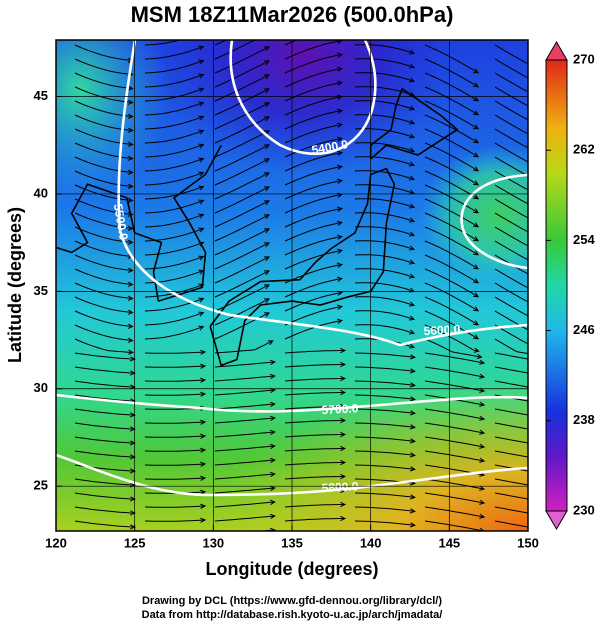 This screenshot has width=599, height=630. I want to click on contour-label: 5700.0, so click(340, 409).